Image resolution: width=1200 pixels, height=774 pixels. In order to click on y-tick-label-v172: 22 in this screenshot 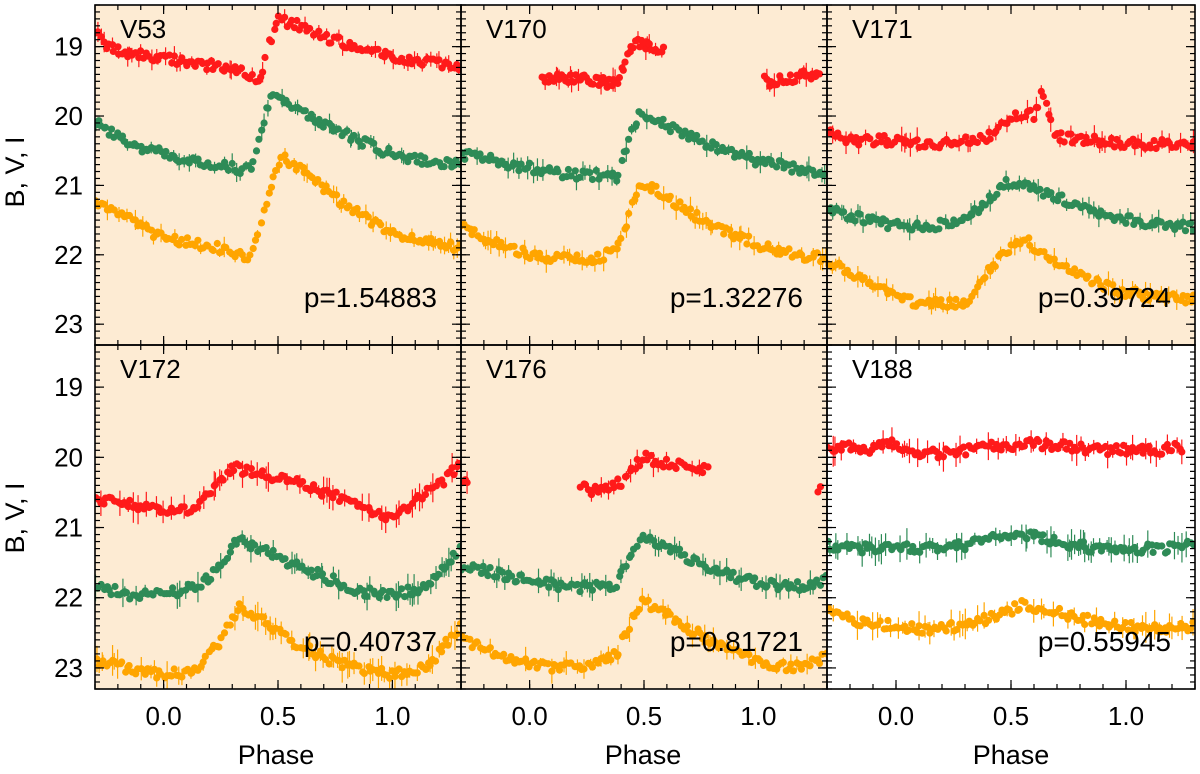, I will do `click(68, 598)`.